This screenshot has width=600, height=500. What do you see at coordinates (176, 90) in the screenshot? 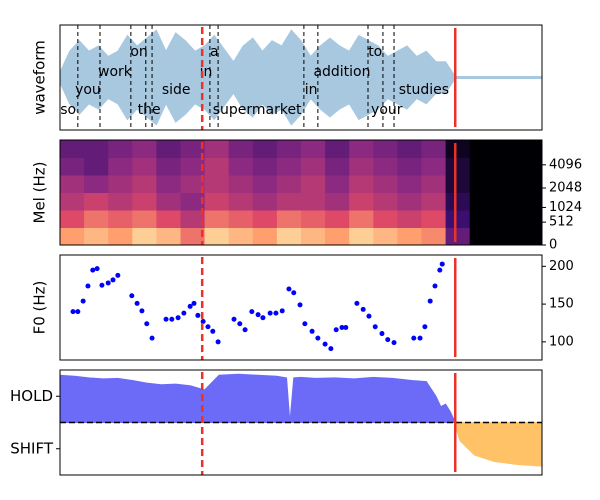
I see `word-label: side` at bounding box center [176, 90].